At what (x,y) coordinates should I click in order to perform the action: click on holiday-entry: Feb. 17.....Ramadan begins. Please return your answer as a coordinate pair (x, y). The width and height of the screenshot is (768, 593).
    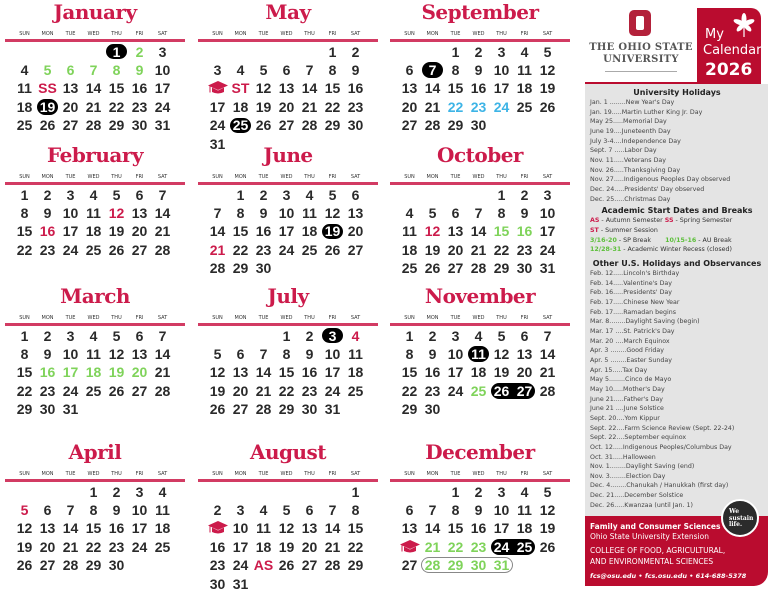
    Looking at the image, I should click on (677, 313).